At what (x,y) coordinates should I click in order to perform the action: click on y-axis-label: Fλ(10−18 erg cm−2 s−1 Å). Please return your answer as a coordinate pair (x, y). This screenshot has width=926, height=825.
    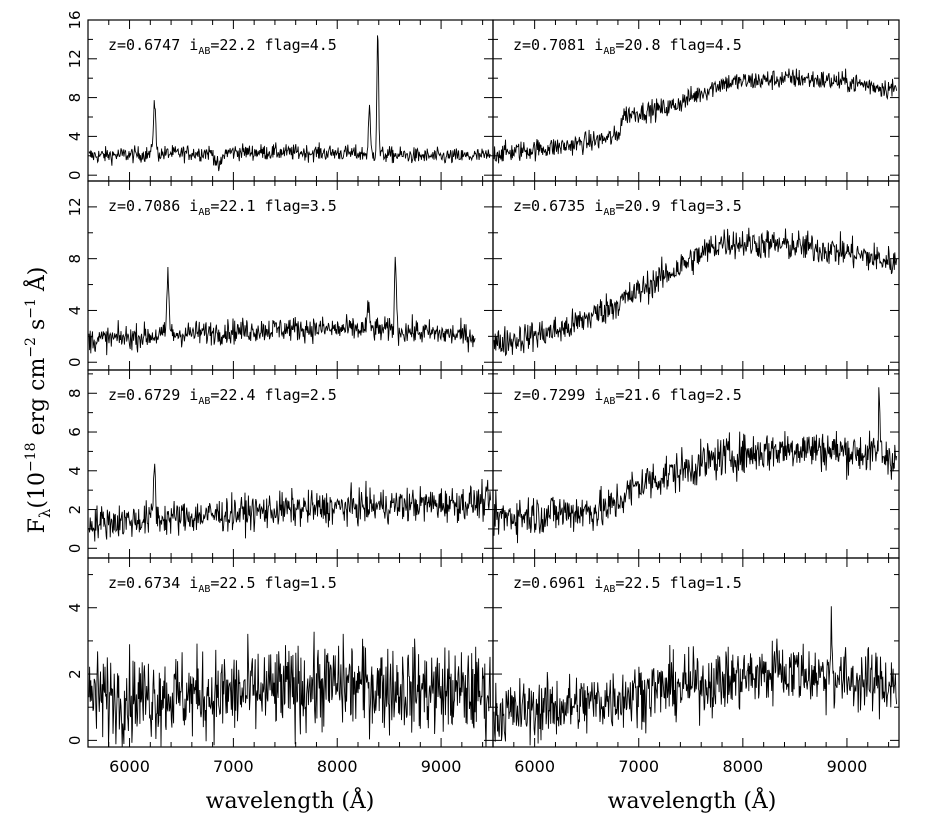
    Looking at the image, I should click on (38, 400).